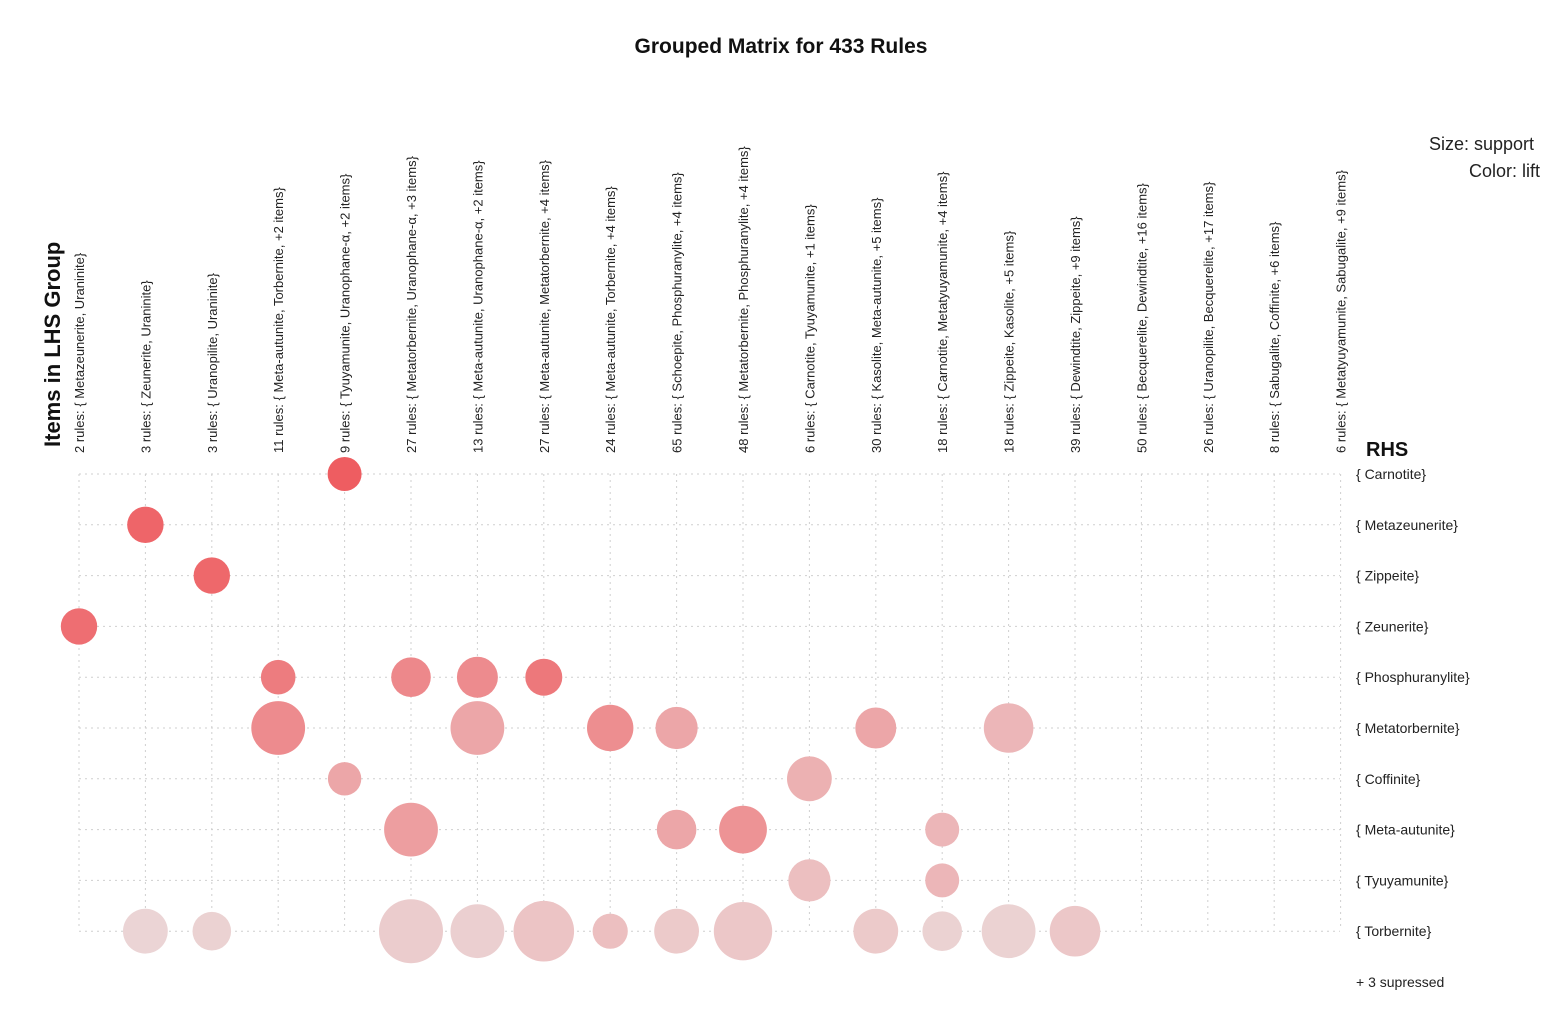 This screenshot has width=1557, height=1022. I want to click on row-label: { Tyuyamunite}, so click(1402, 880).